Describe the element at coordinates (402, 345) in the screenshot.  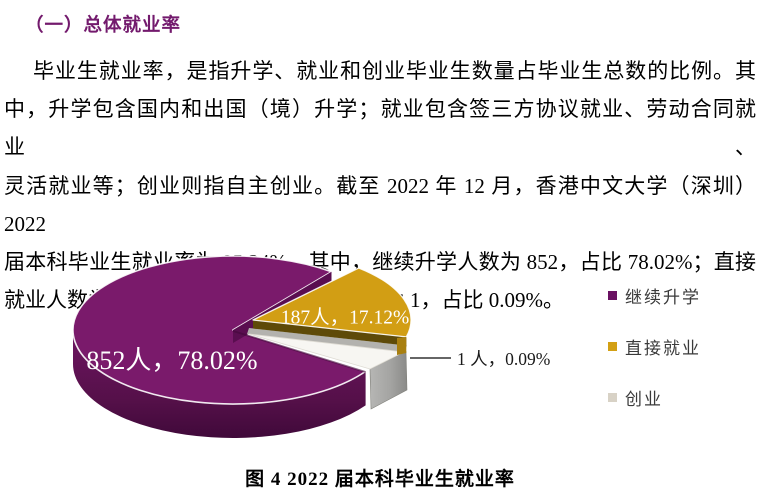
I see `pie-slice-employment-tipface` at that location.